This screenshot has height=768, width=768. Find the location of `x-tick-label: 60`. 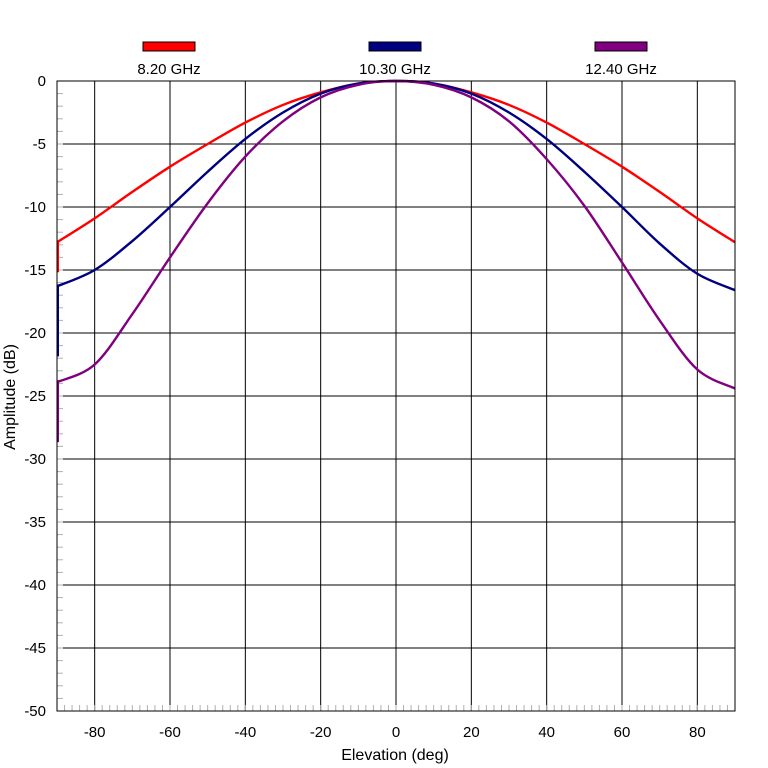

x-tick-label: 60 is located at coordinates (622, 732).